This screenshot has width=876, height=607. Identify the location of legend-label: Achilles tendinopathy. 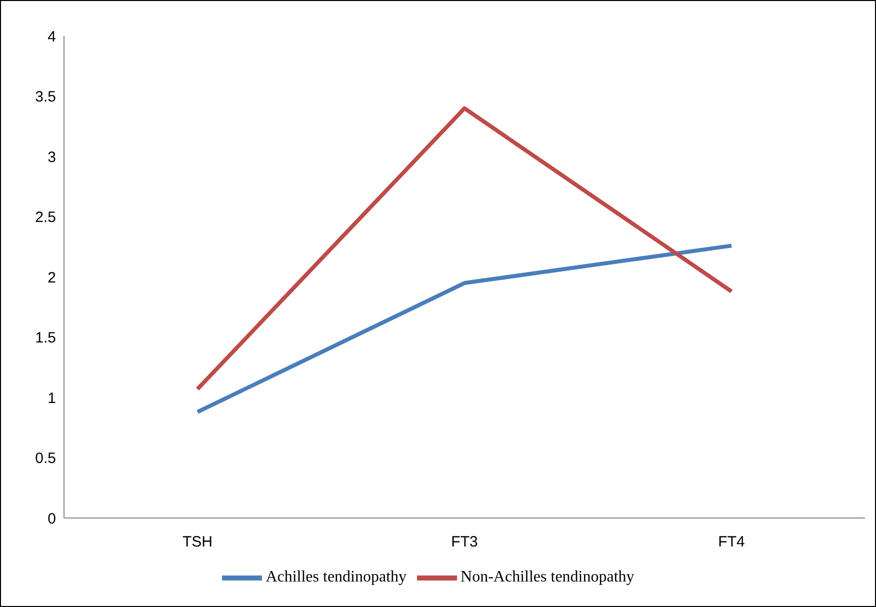
(336, 577).